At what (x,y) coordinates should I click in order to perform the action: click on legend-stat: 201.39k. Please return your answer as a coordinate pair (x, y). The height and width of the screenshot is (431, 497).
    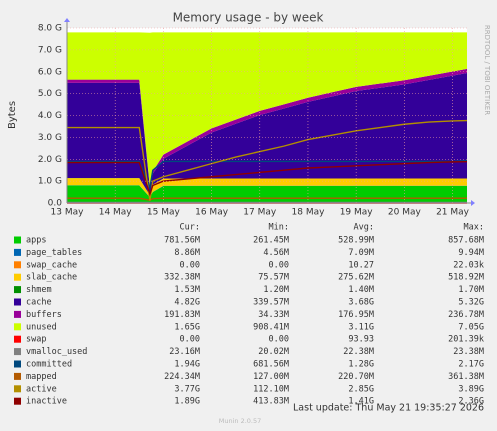
    Looking at the image, I should click on (466, 340).